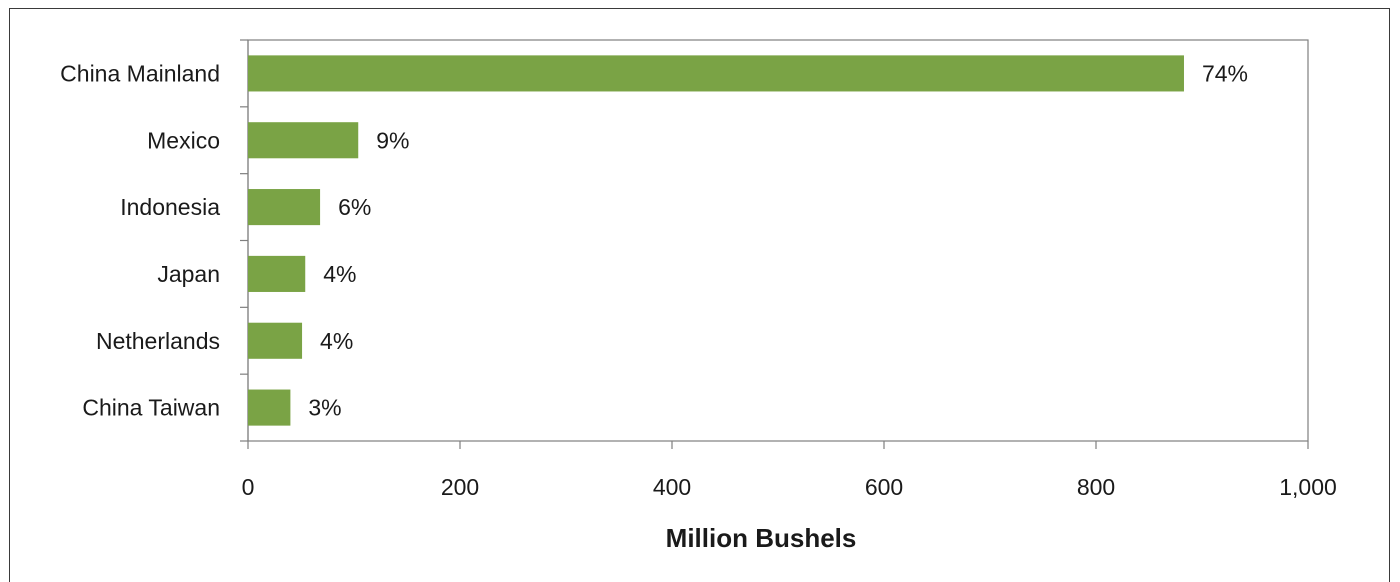  What do you see at coordinates (460, 487) in the screenshot?
I see `x-tick-label: 200` at bounding box center [460, 487].